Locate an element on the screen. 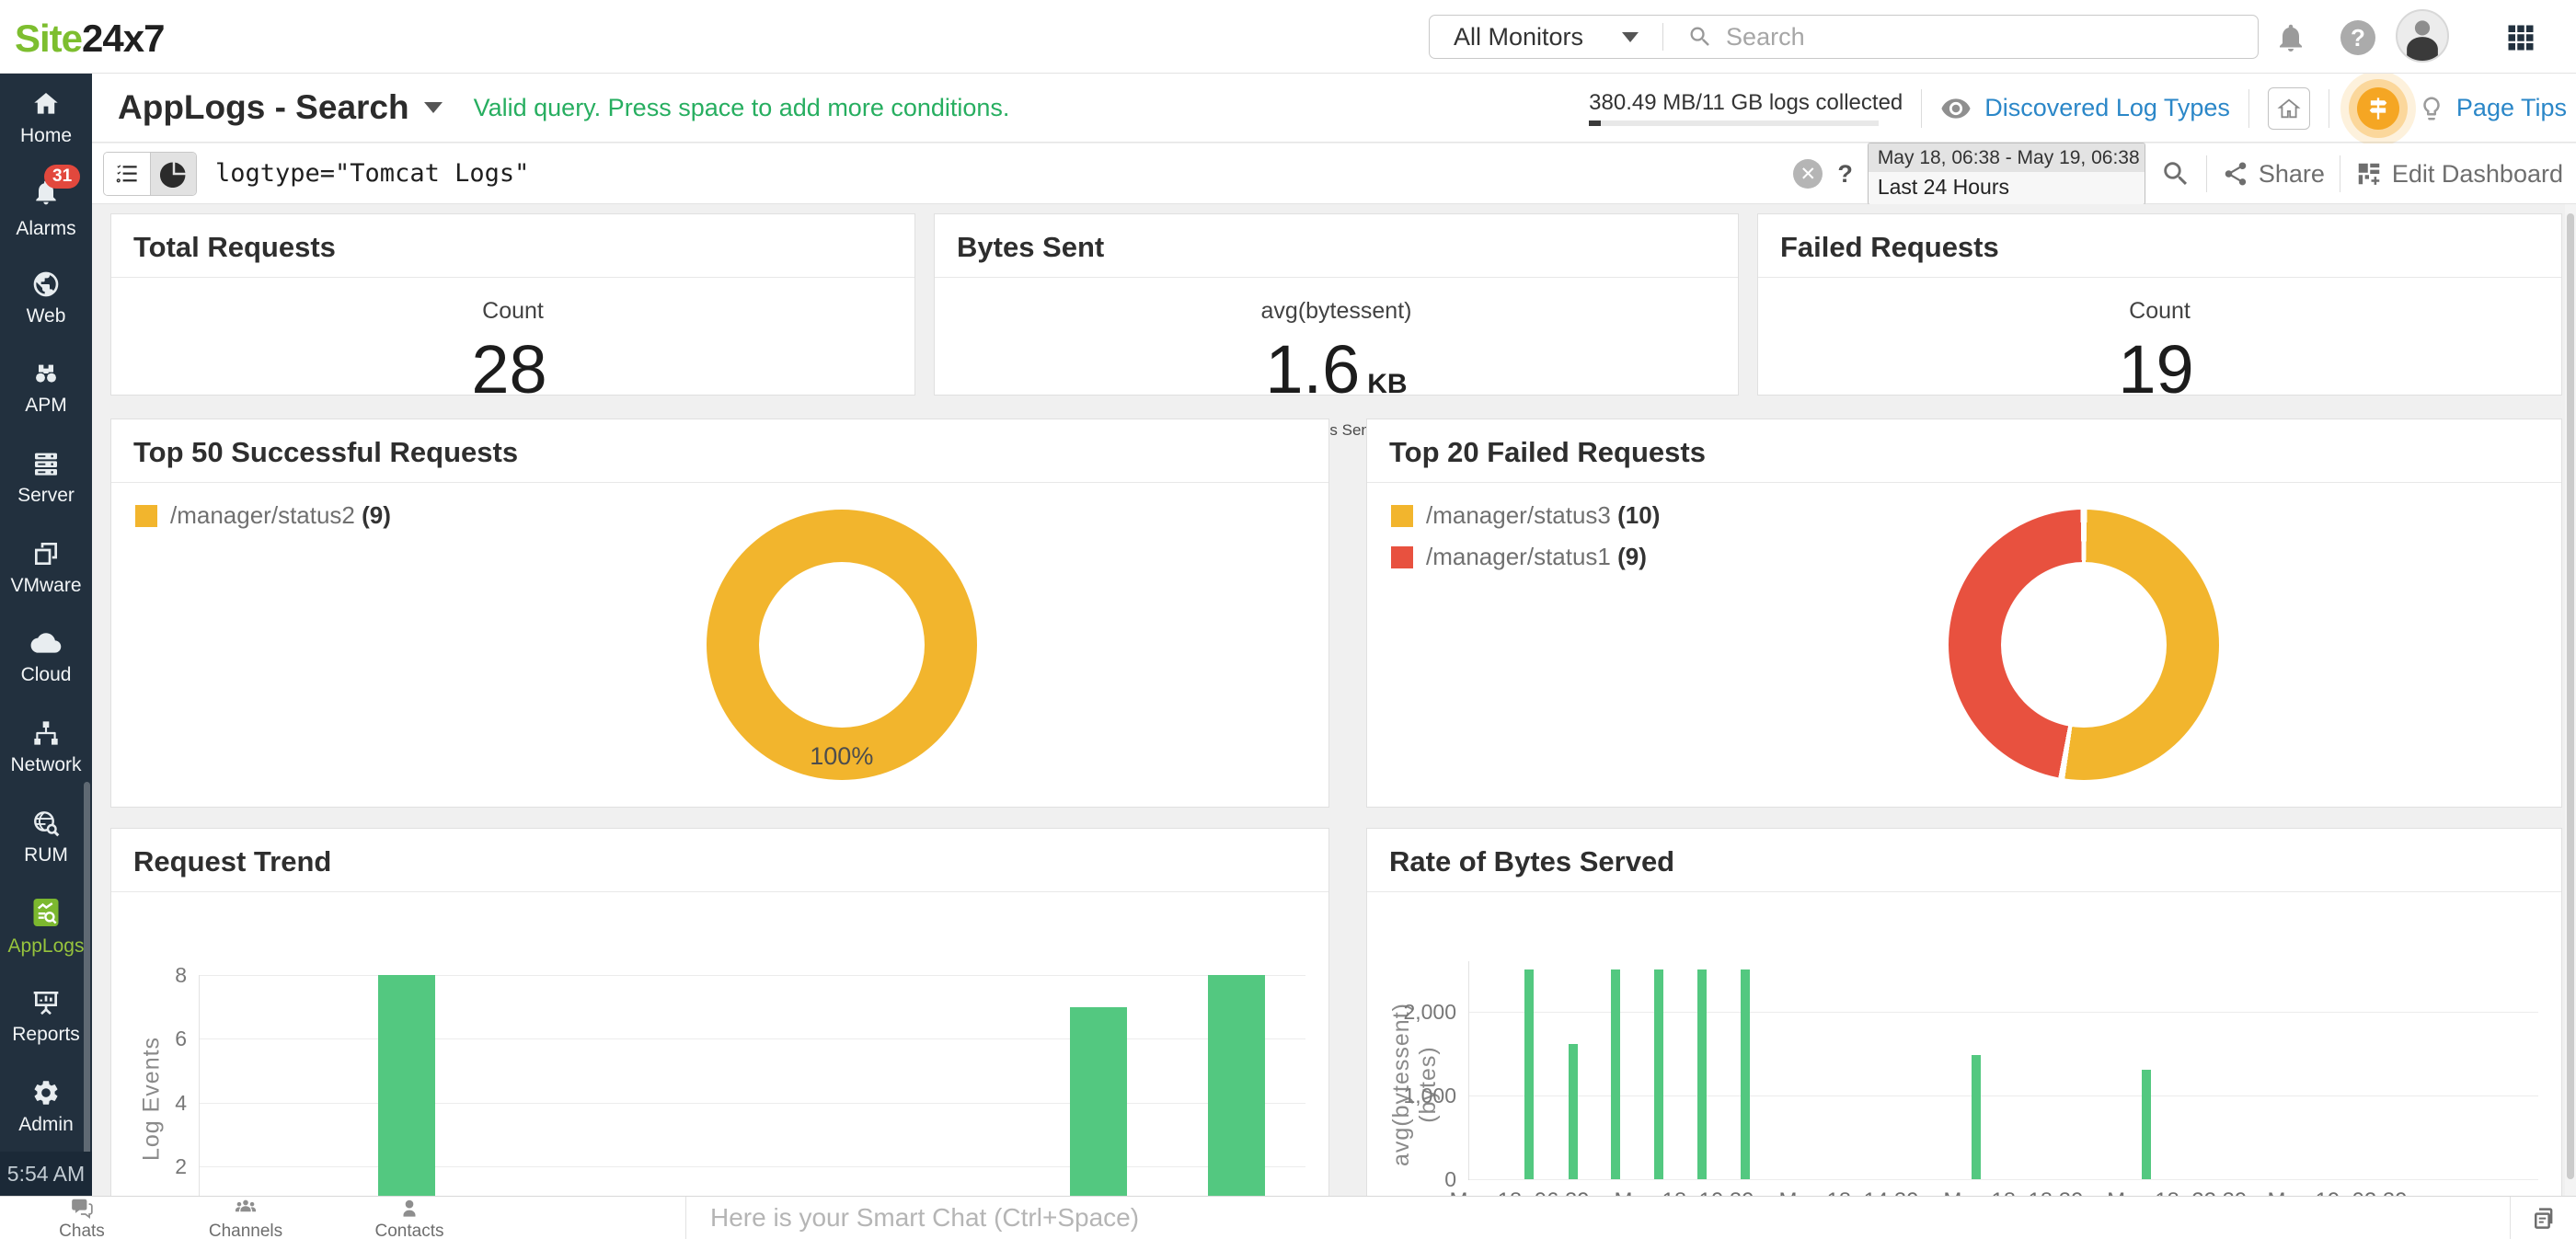  content-scrollbar is located at coordinates (2570, 700).